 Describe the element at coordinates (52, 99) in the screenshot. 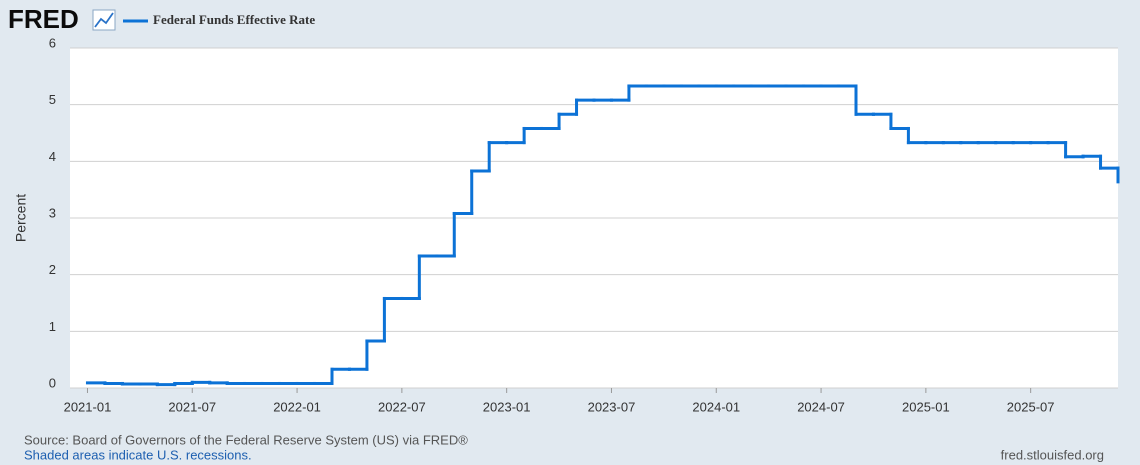

I see `y-tick-label: 5` at that location.